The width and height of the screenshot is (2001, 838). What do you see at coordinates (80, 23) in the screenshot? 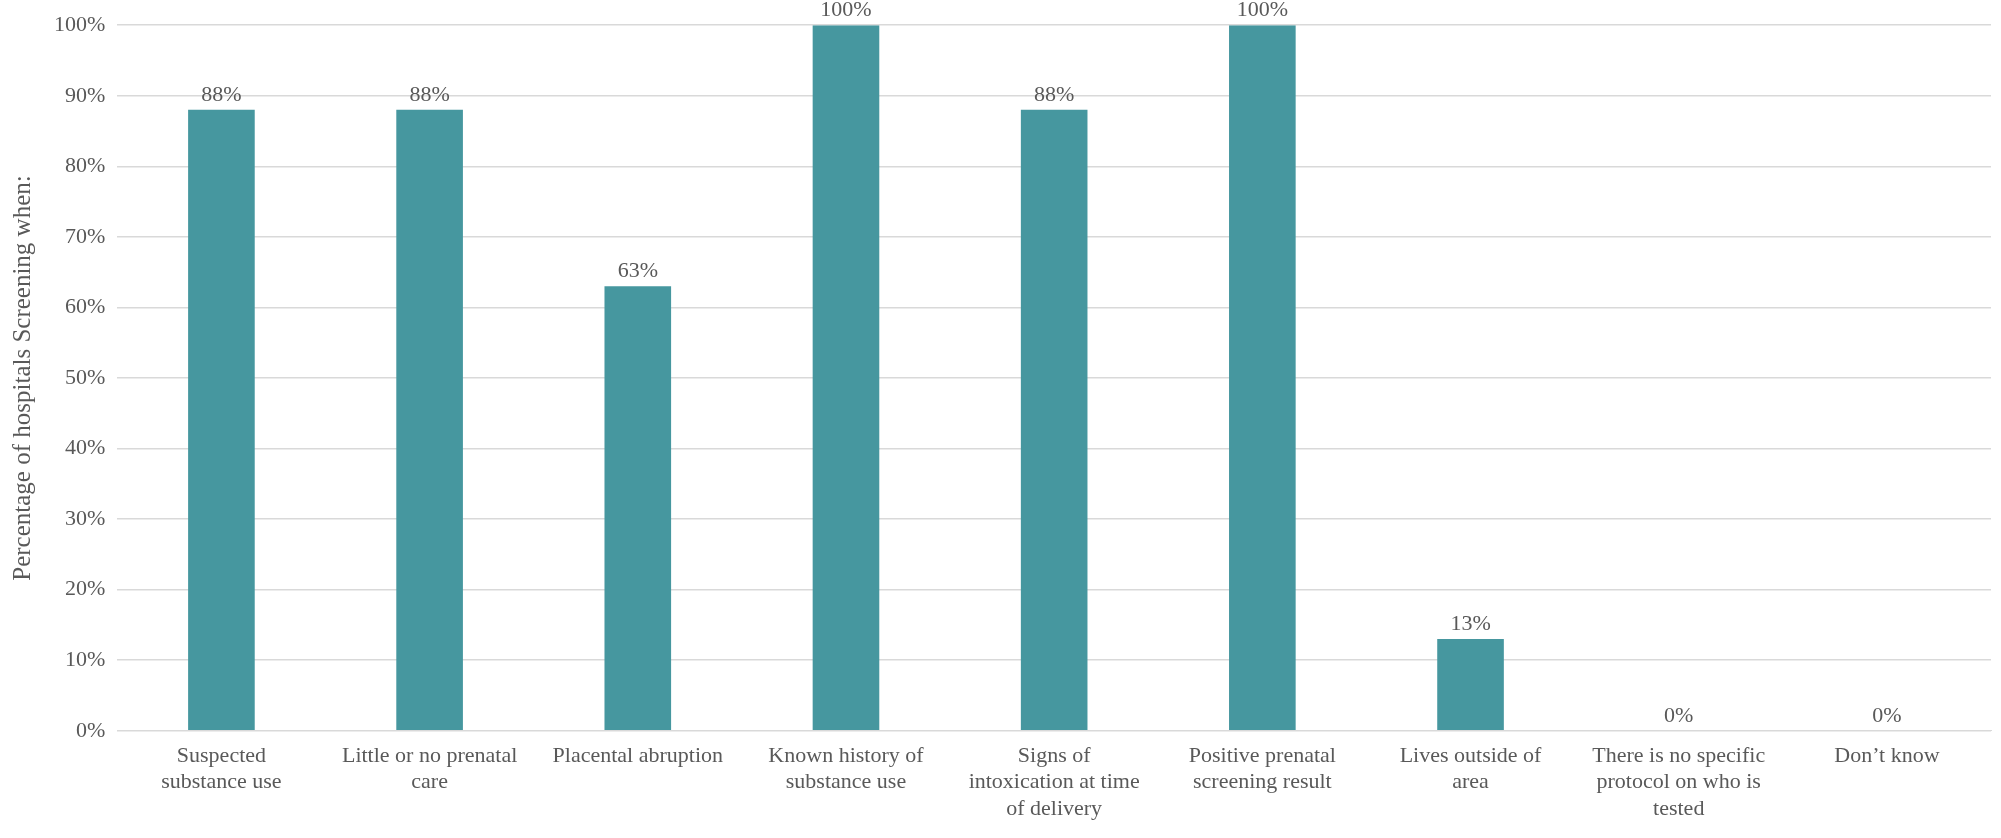
I see `y-tick-label: 100%` at bounding box center [80, 23].